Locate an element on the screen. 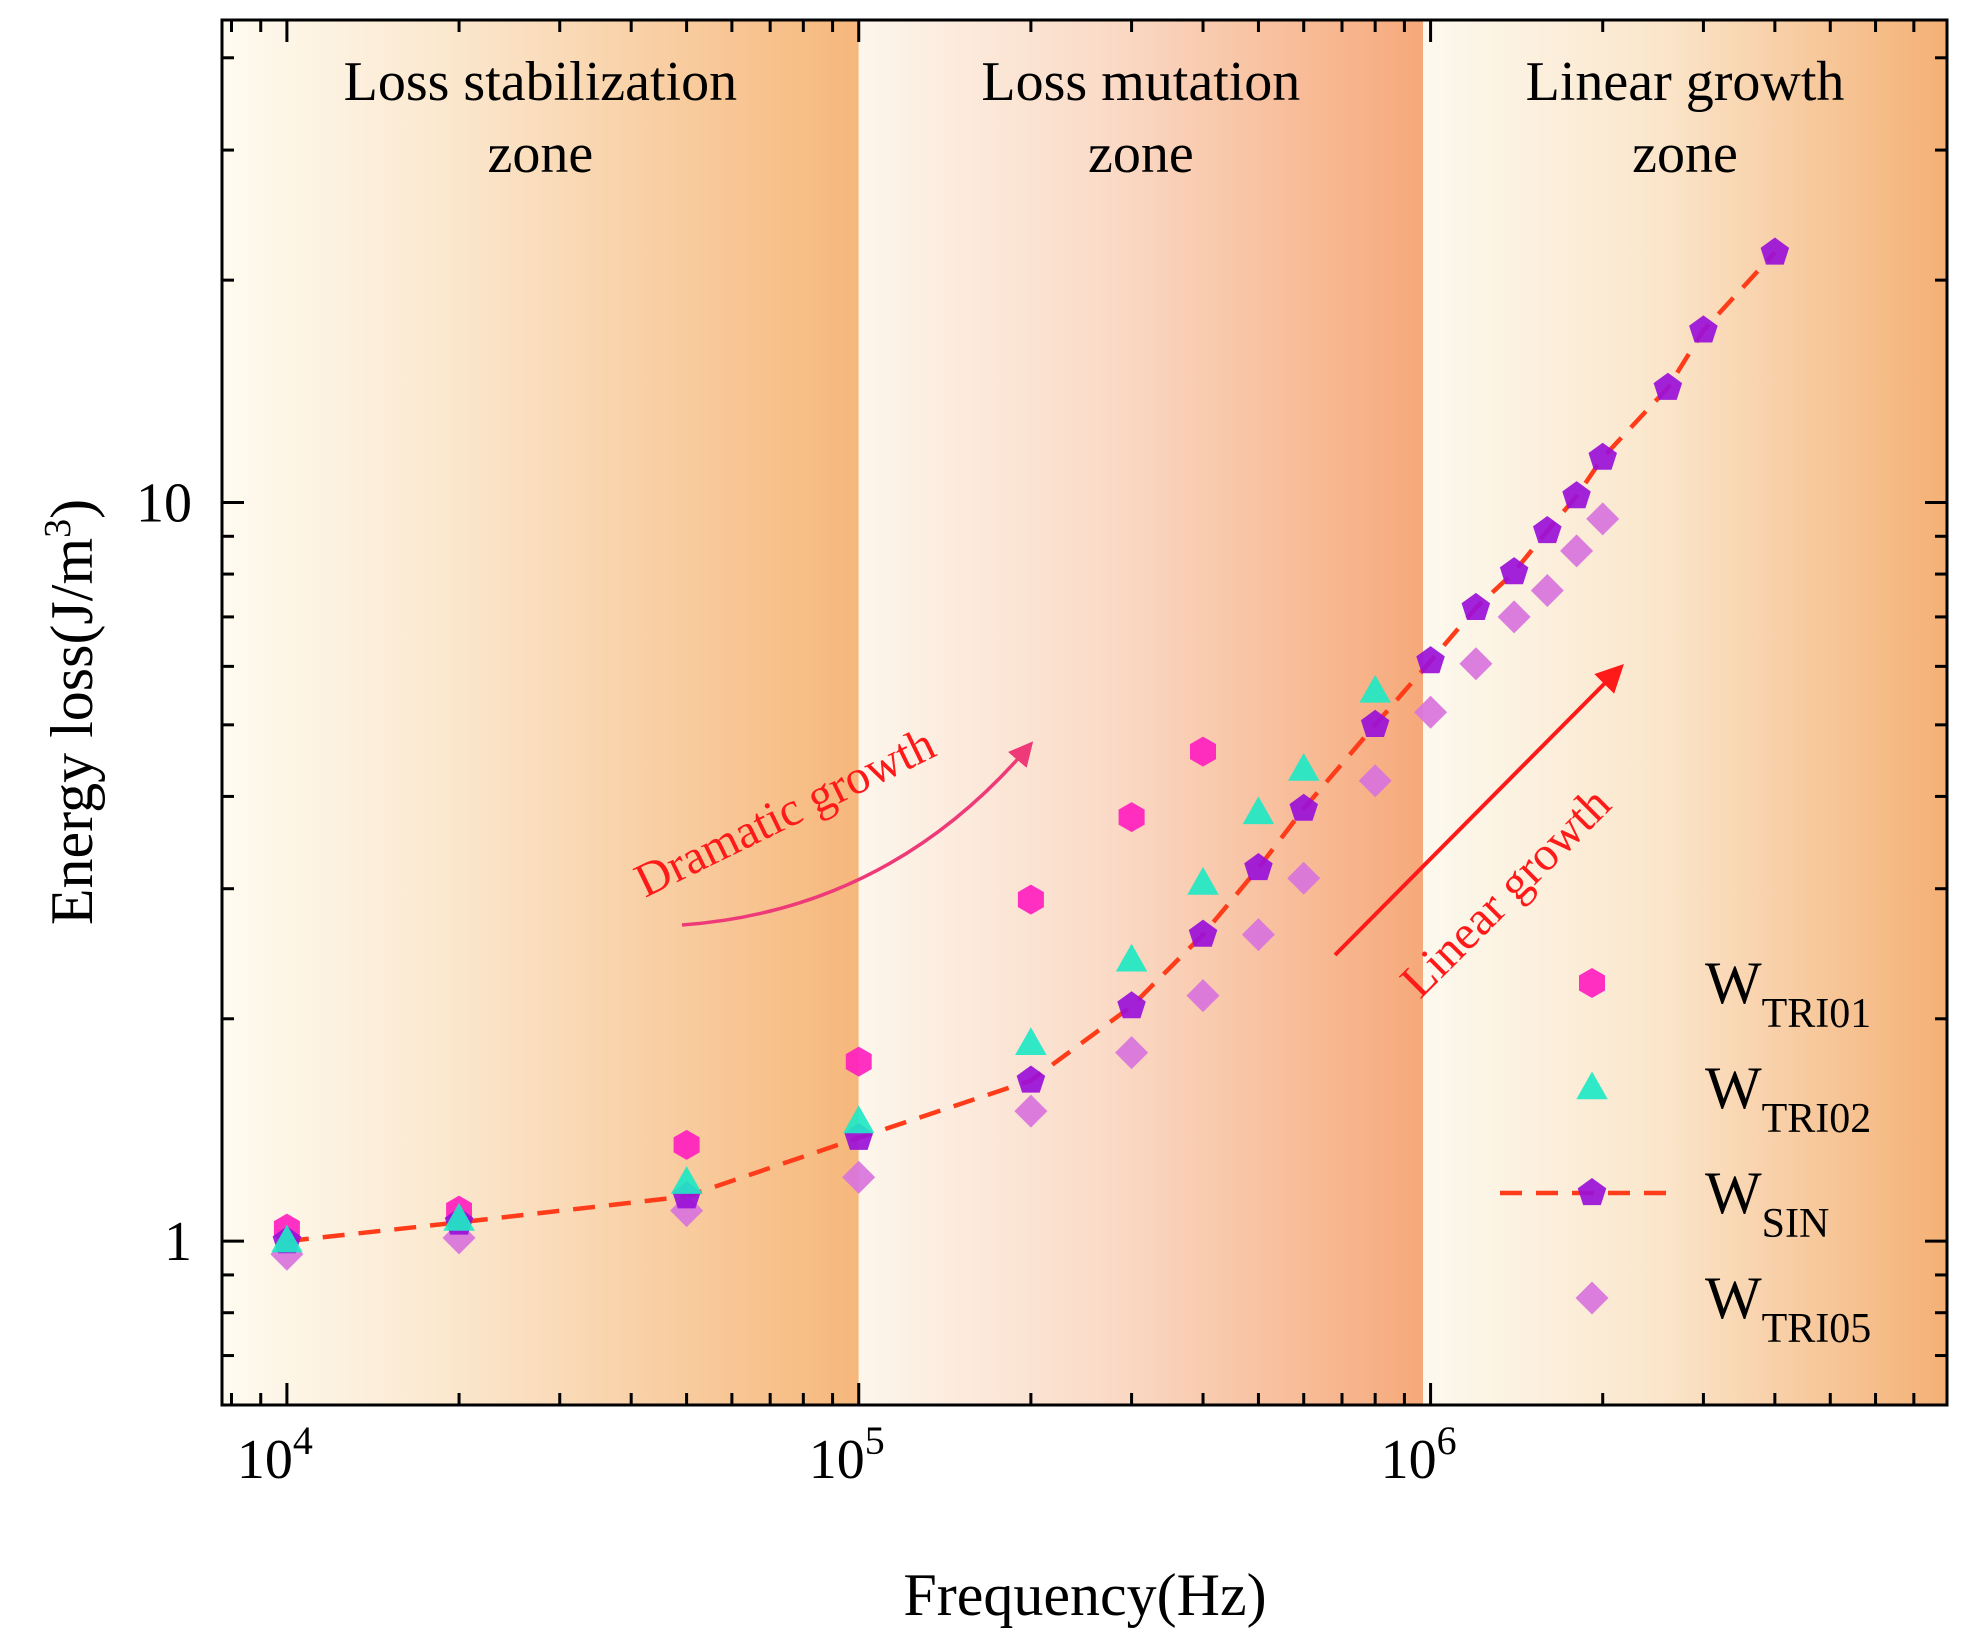 This screenshot has height=1647, width=1963. legend-label-tri02: WTRI02 is located at coordinates (1788, 1098).